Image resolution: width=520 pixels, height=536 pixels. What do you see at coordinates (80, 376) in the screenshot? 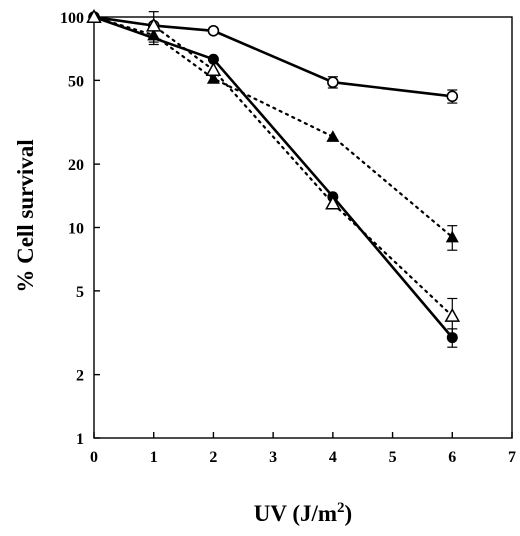
I see `y-tick-label: 2` at bounding box center [80, 376].